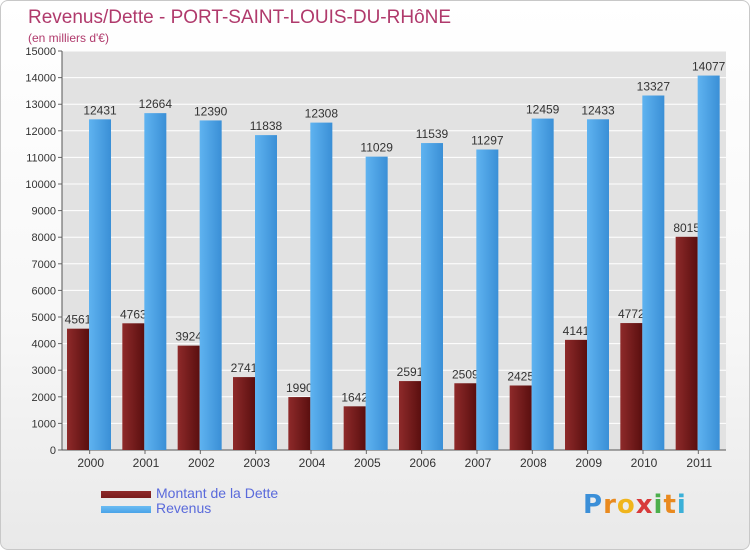 Image resolution: width=750 pixels, height=550 pixels. Describe the element at coordinates (626, 505) in the screenshot. I see `logo-letter: o` at that location.